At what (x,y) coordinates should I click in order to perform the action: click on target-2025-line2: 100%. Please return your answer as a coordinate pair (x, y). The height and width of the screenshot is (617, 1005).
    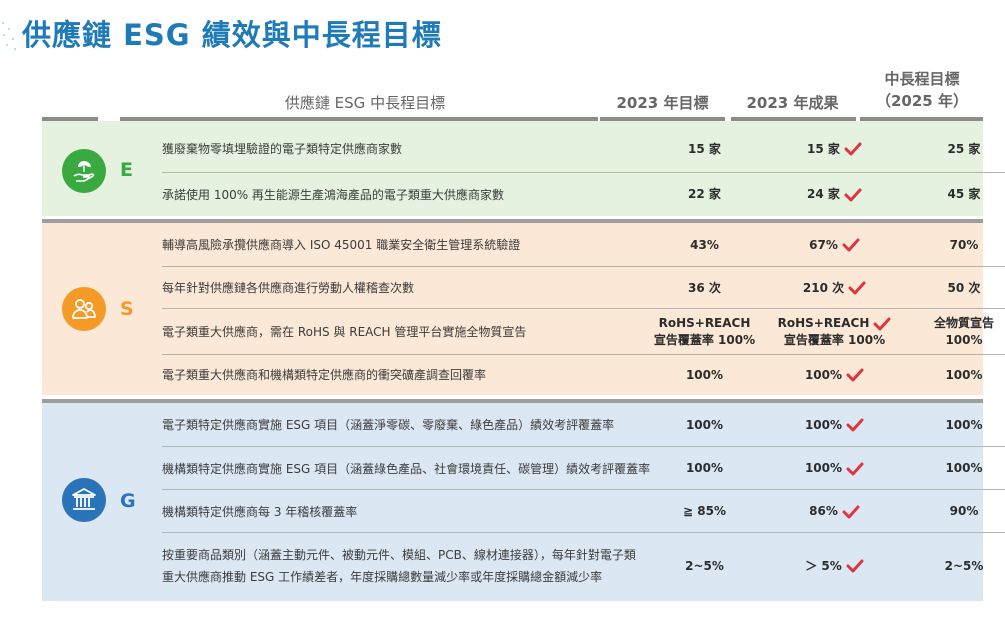
    Looking at the image, I should click on (964, 340).